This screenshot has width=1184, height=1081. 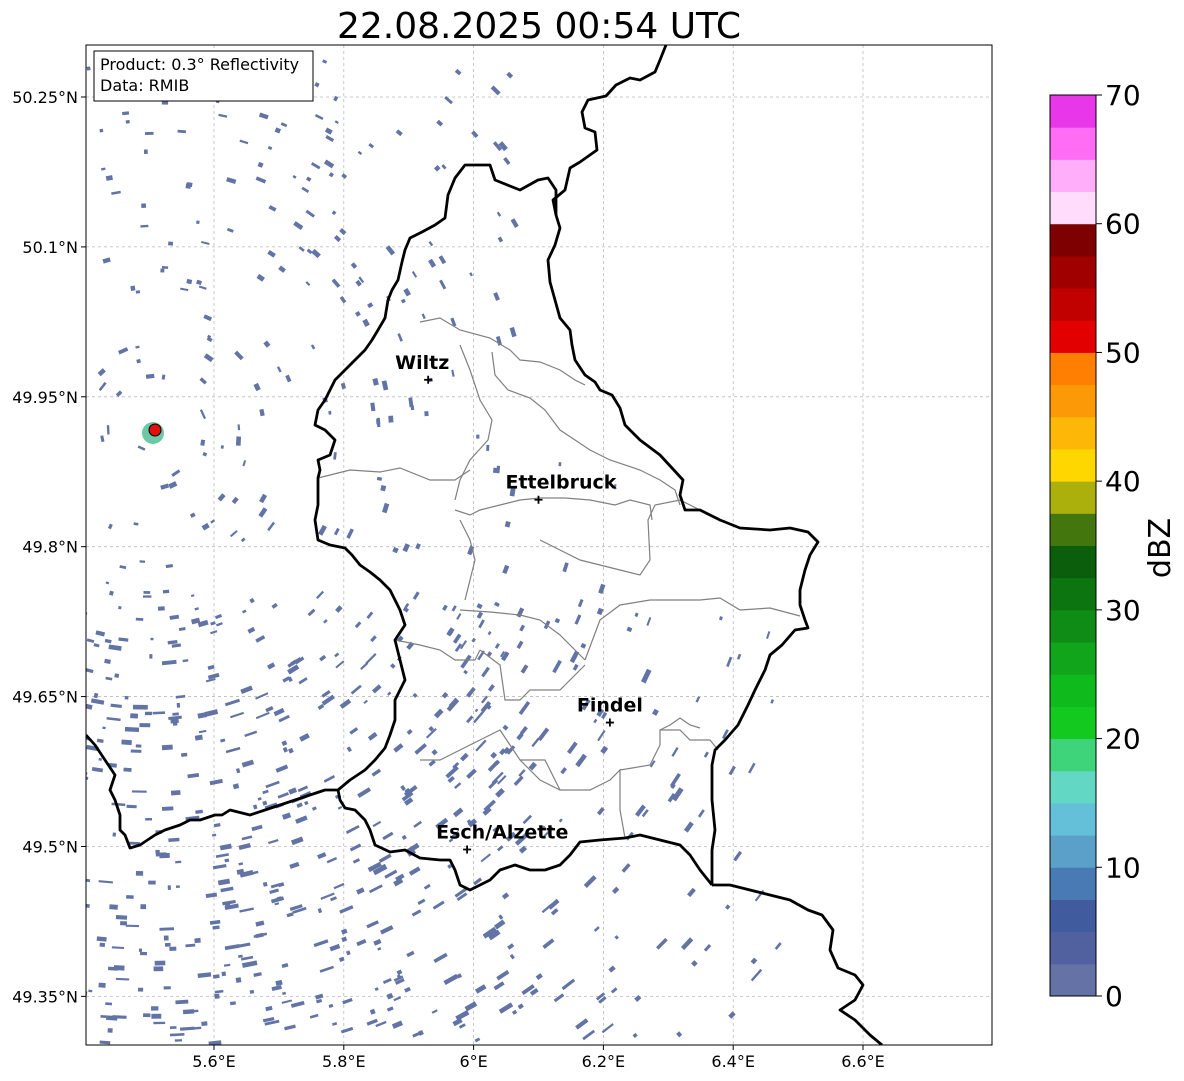 I want to click on radar-site, so click(x=153, y=433).